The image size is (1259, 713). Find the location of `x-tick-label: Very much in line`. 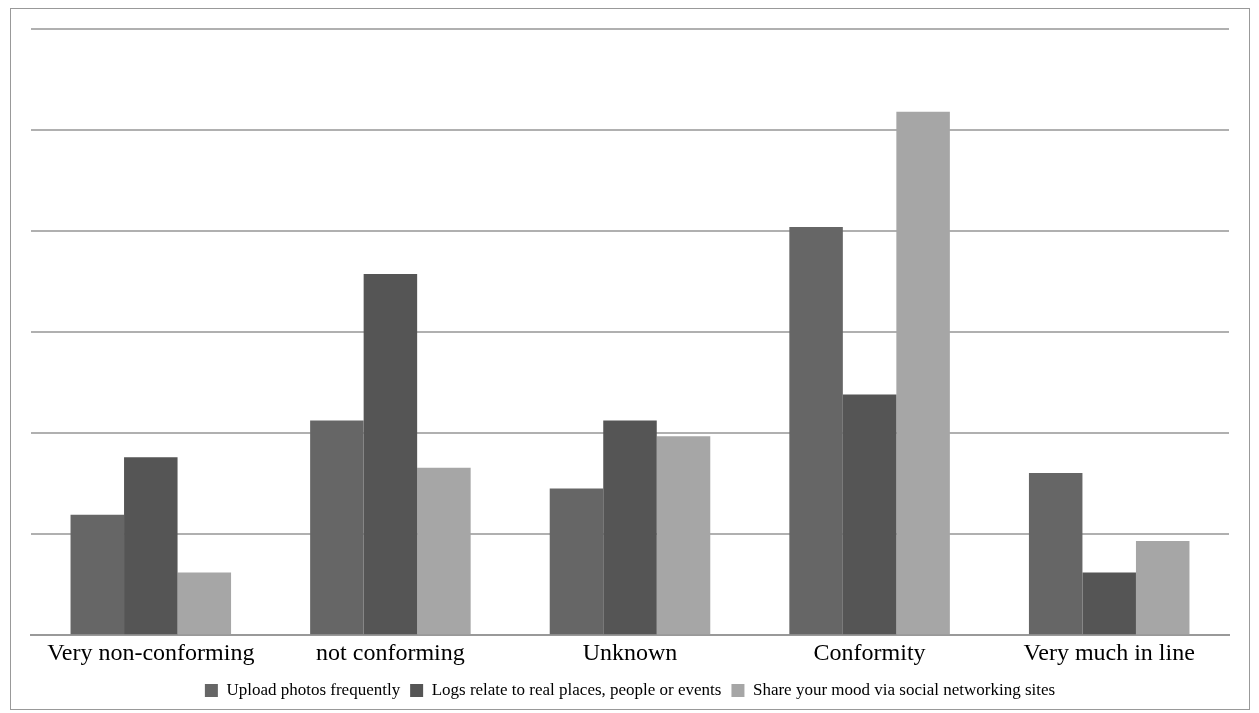

x-tick-label: Very much in line is located at coordinates (1109, 651).